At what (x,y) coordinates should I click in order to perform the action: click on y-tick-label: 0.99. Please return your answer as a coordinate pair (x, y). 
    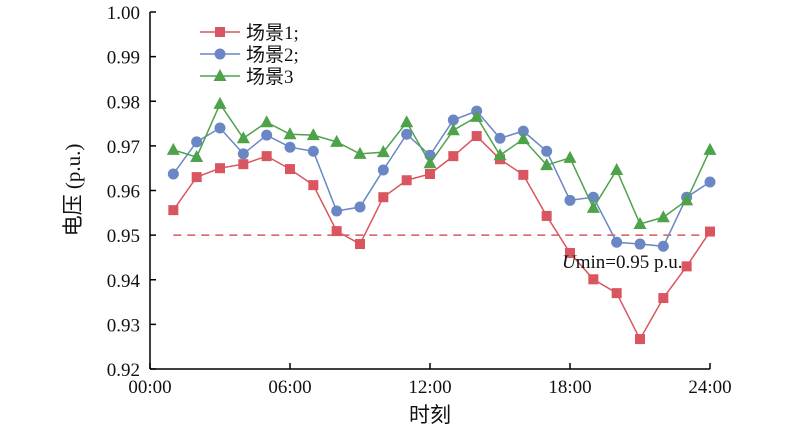
    Looking at the image, I should click on (123, 58).